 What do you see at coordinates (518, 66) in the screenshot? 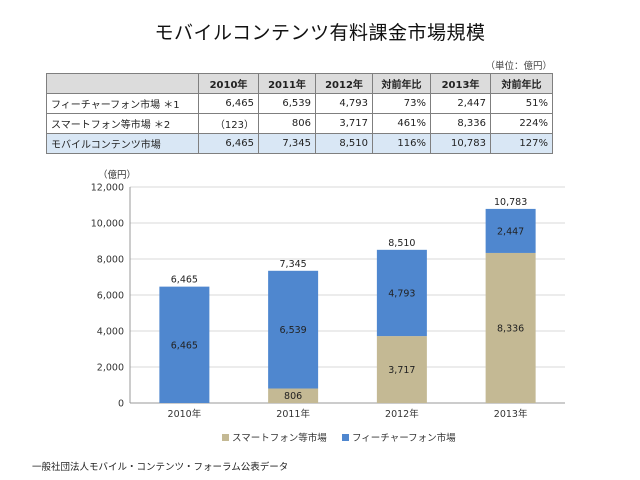
I see `unit-note: （単位：億円）` at bounding box center [518, 66].